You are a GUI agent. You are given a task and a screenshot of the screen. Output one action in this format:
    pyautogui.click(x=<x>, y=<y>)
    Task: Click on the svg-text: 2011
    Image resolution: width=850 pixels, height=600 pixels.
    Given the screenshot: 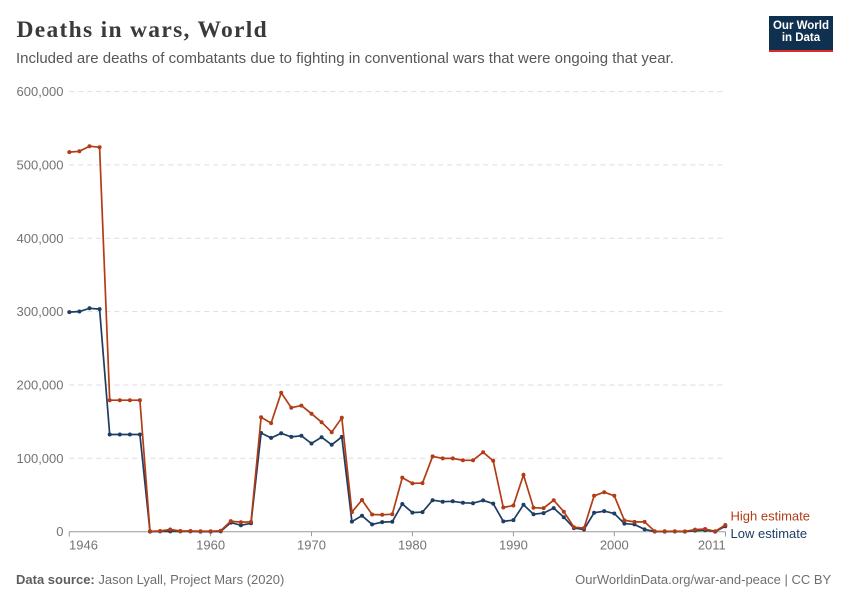 What is the action you would take?
    pyautogui.click(x=712, y=545)
    